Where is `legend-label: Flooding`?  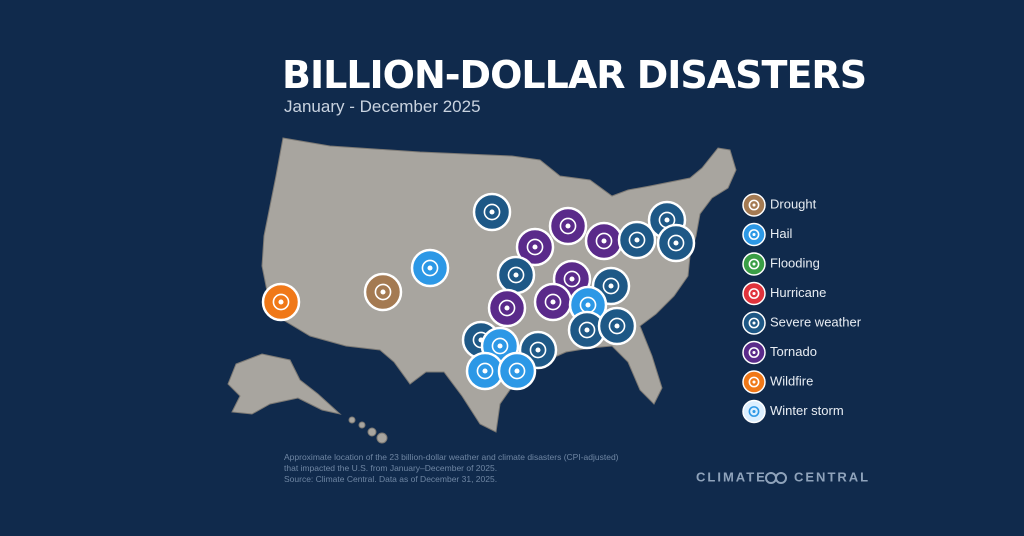 legend-label: Flooding is located at coordinates (795, 262).